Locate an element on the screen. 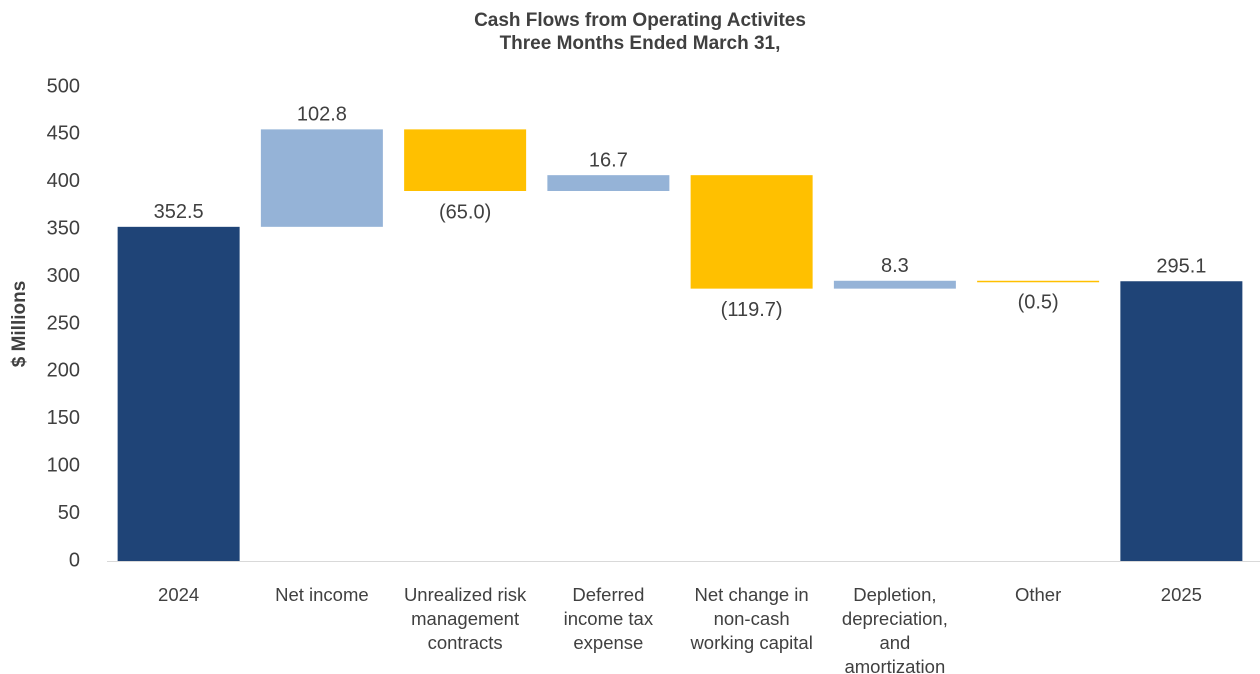  chart-title: Cash Flows from Operating Activites is located at coordinates (640, 20).